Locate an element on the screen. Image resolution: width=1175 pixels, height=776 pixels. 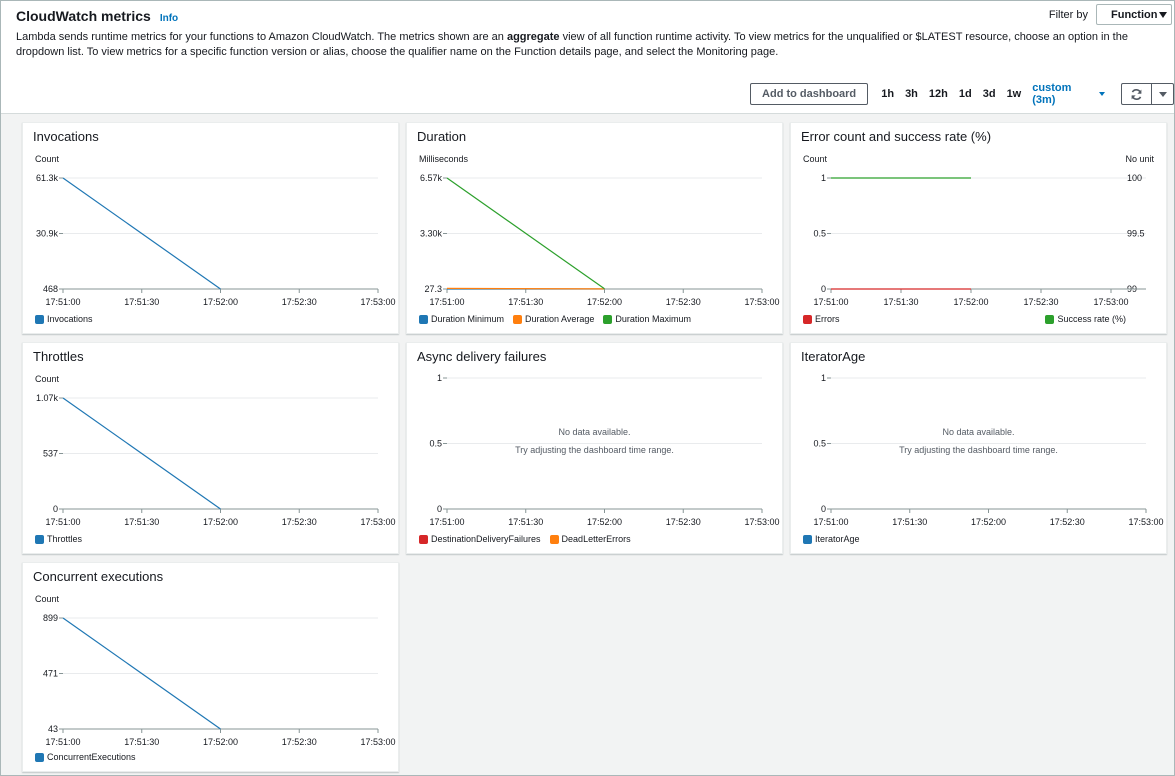
panel-title: Async delivery failures is located at coordinates (482, 356).